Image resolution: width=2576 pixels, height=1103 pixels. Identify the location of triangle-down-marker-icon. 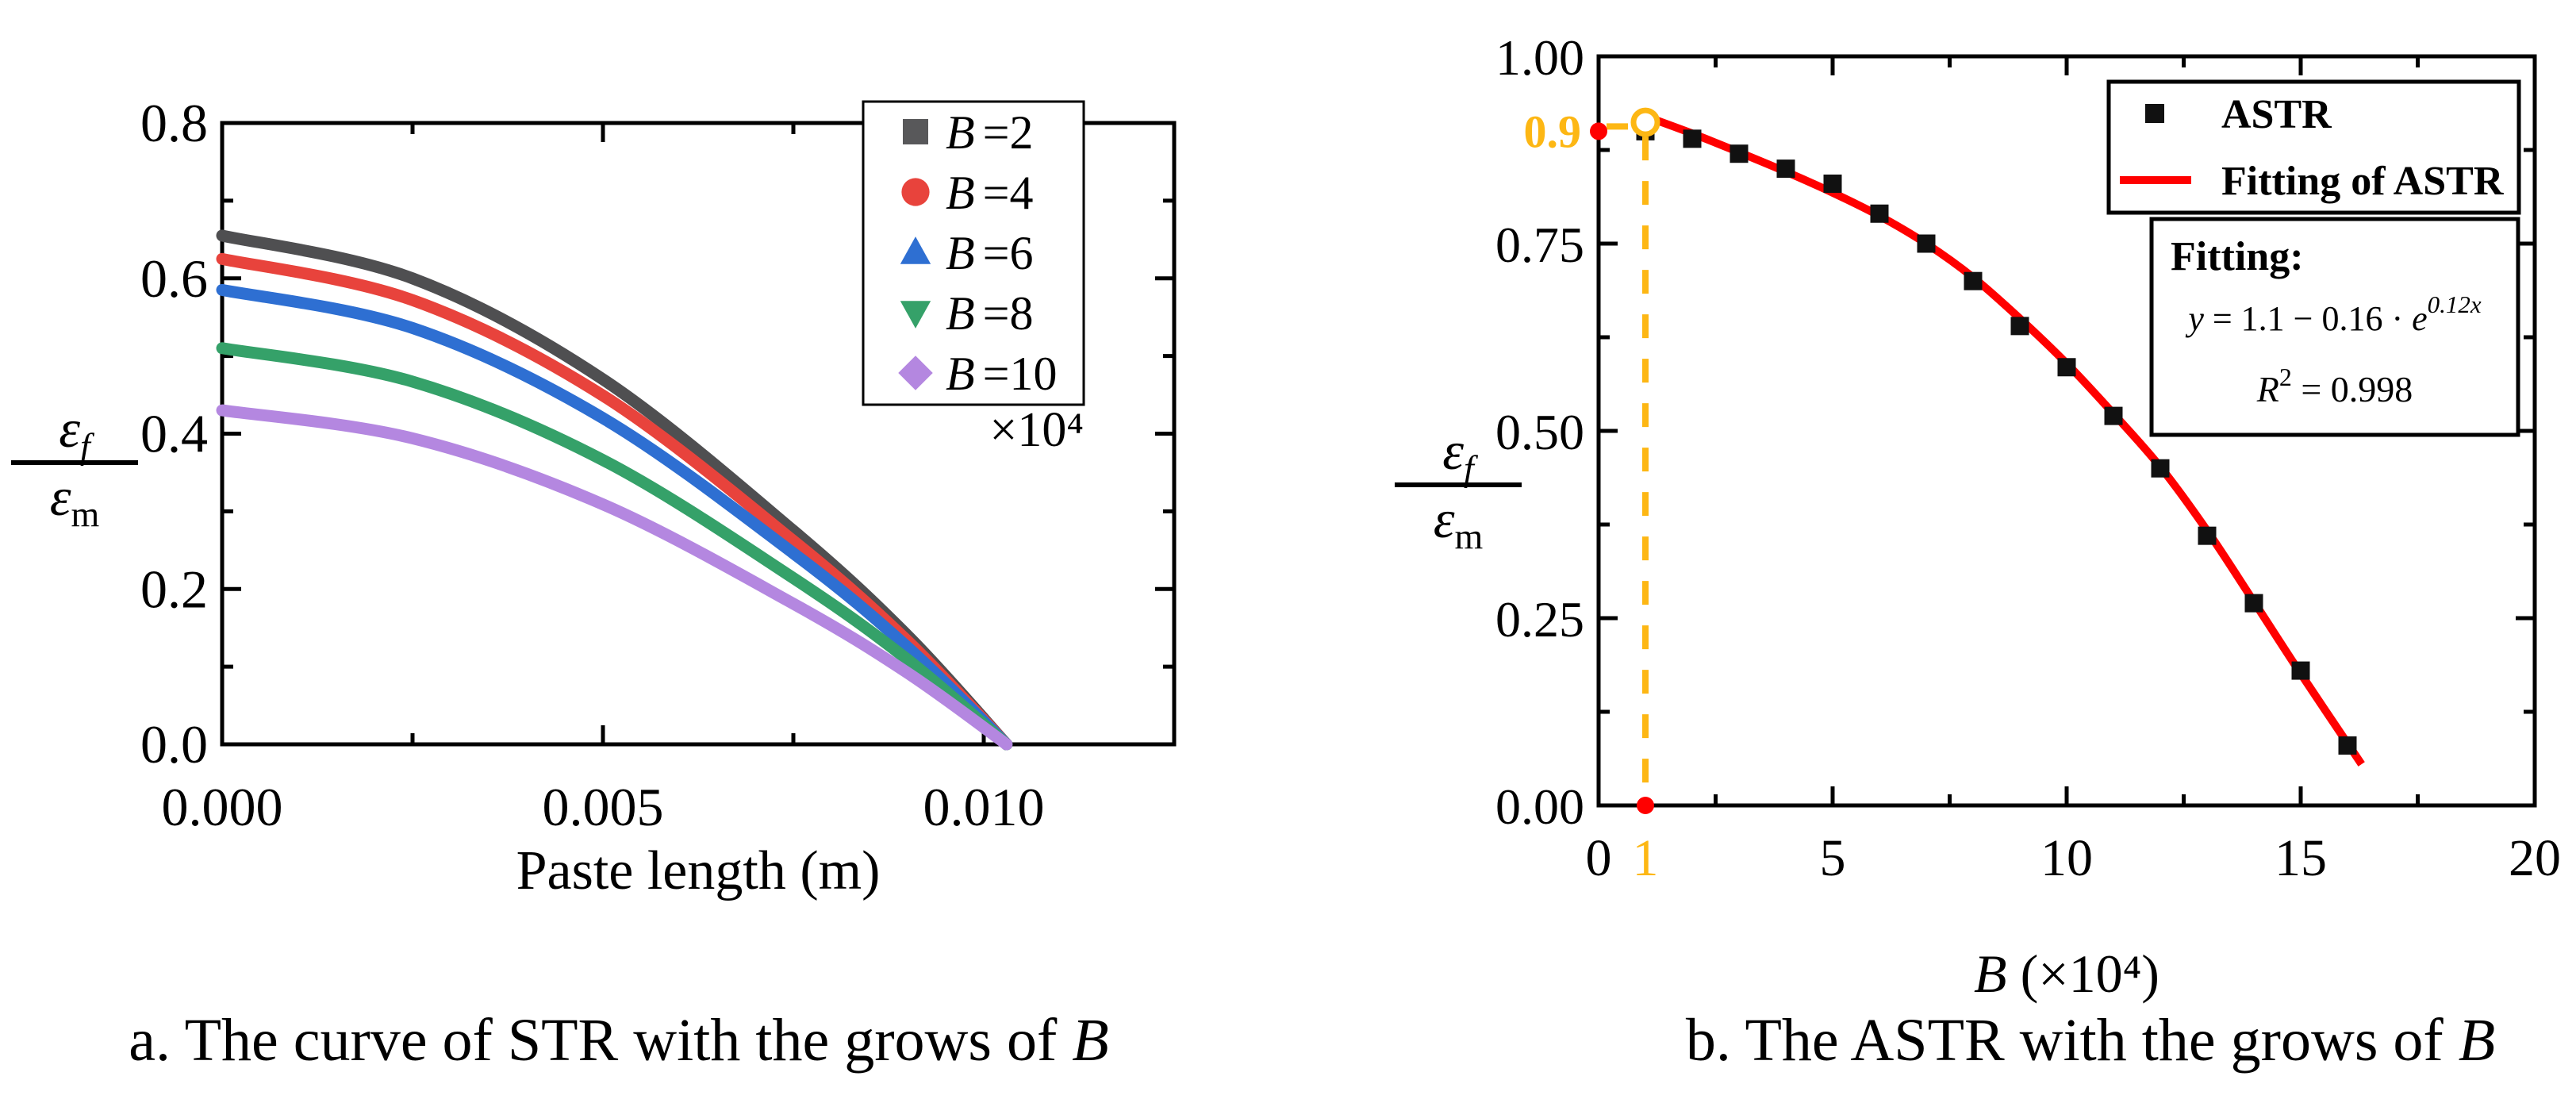
(915, 315).